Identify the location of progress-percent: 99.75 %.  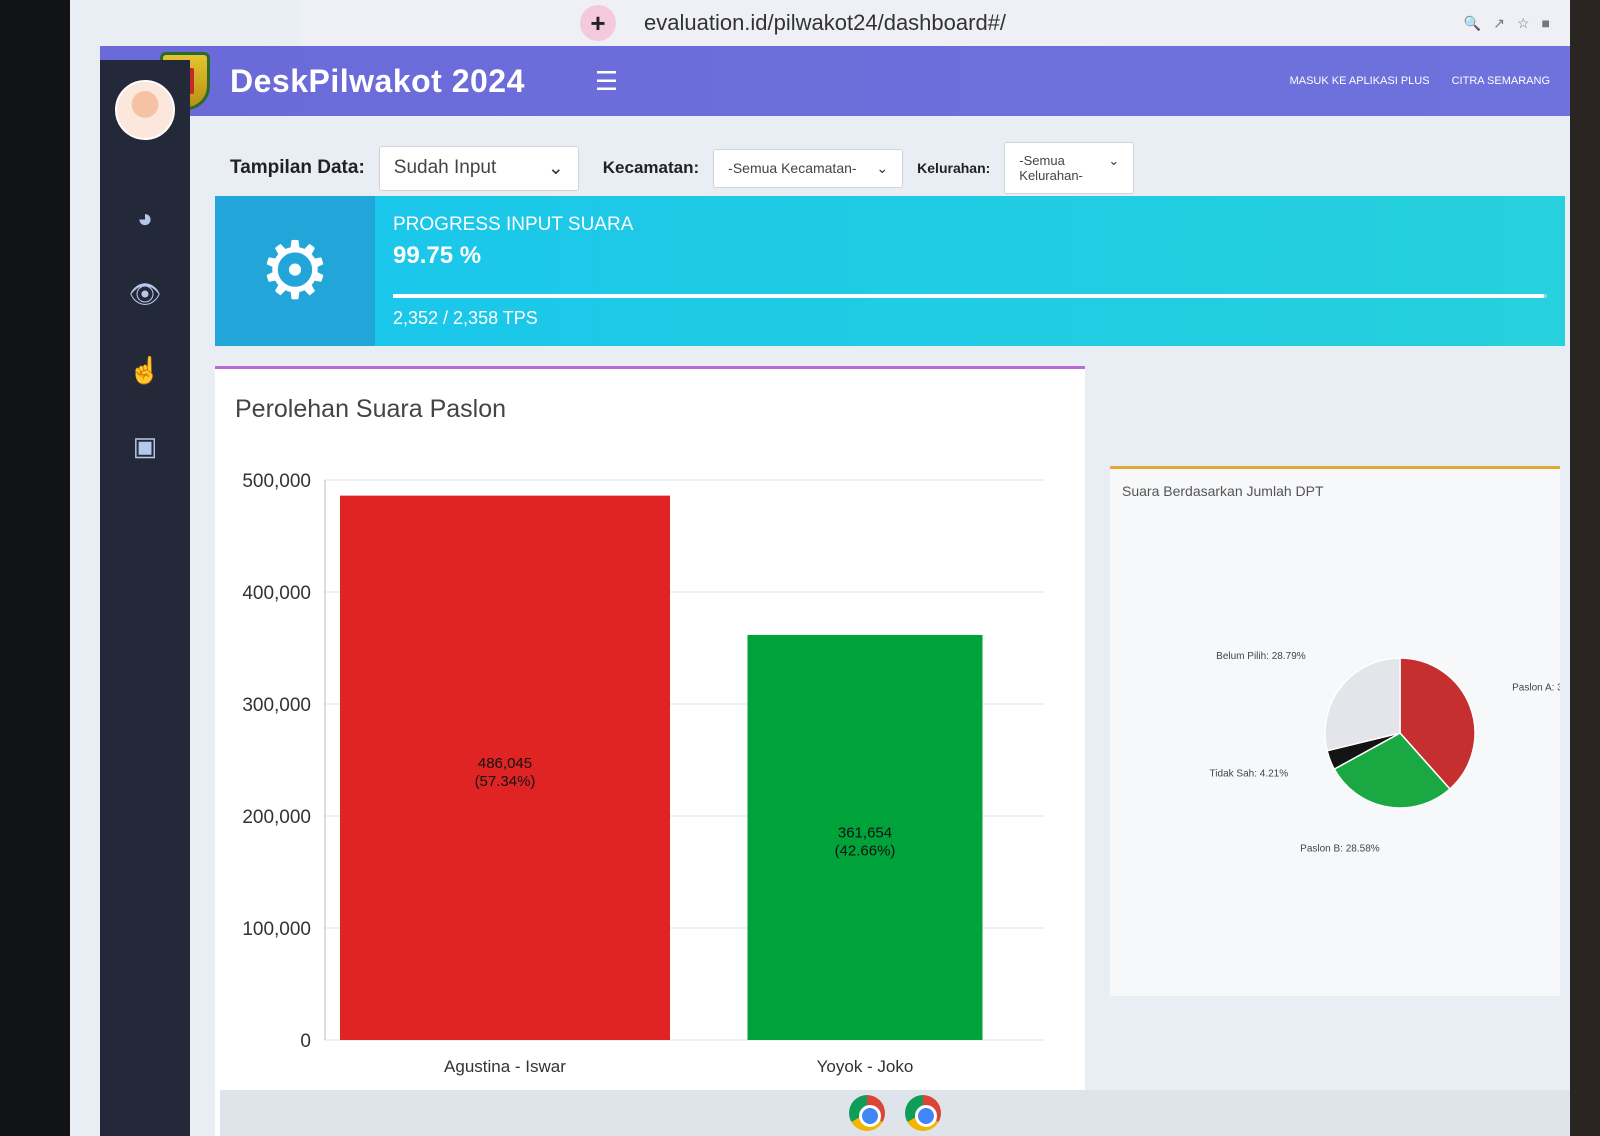
(437, 255).